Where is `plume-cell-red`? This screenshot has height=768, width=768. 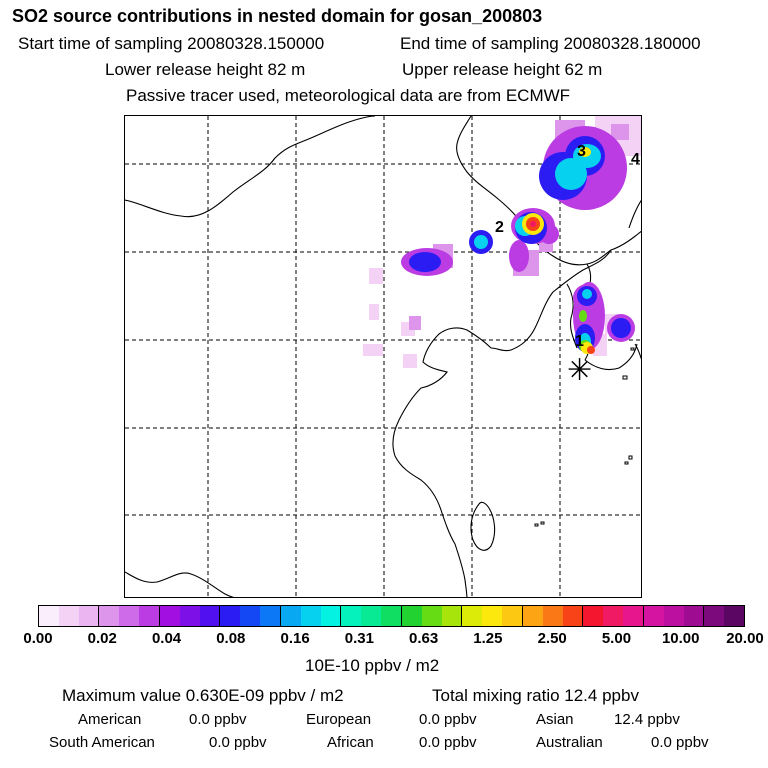
plume-cell-red is located at coordinates (591, 350).